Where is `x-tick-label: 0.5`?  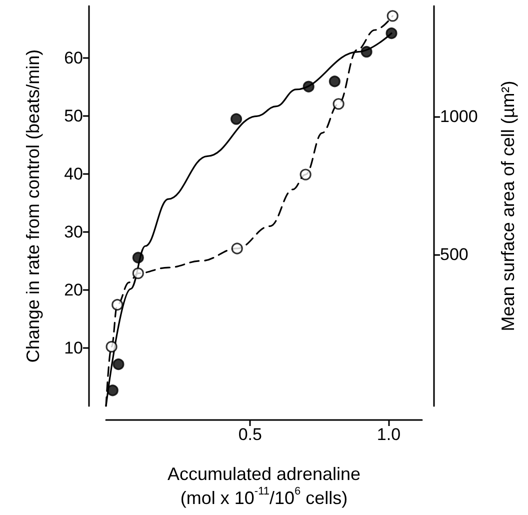
x-tick-label: 0.5 is located at coordinates (250, 434).